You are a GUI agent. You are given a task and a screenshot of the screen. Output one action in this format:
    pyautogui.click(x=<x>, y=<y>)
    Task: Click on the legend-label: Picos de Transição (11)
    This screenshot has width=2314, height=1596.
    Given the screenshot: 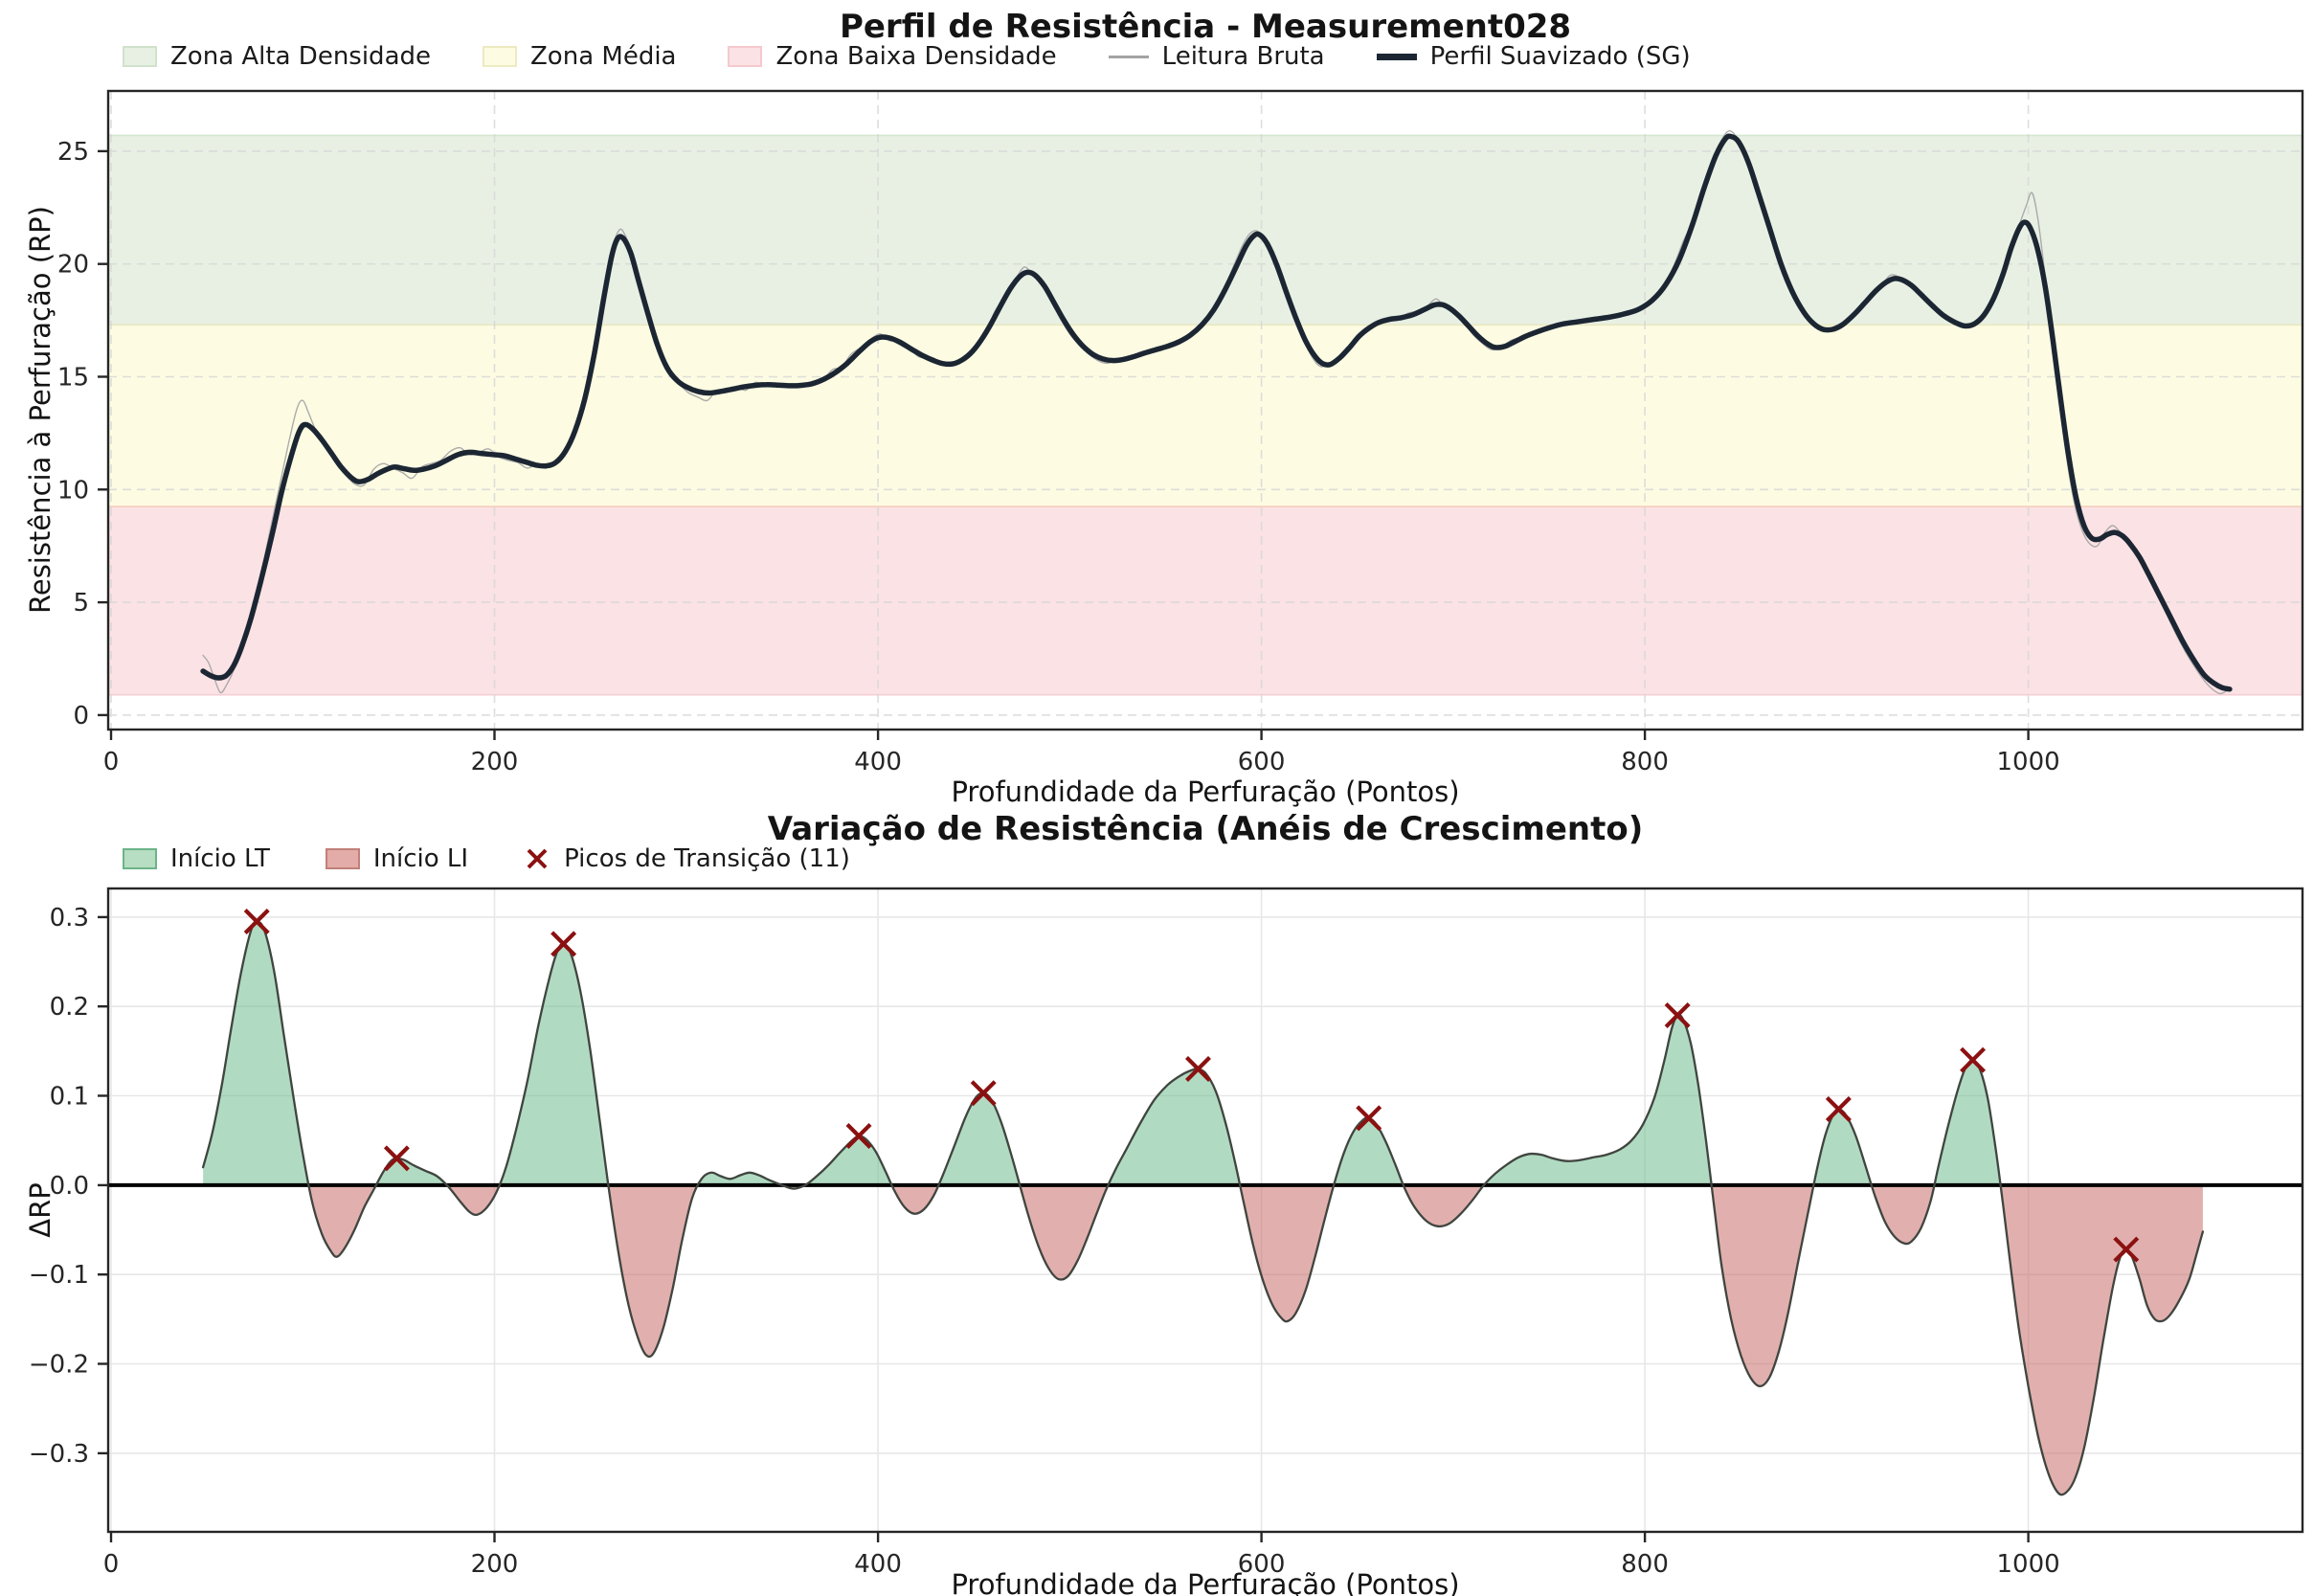 What is the action you would take?
    pyautogui.click(x=707, y=858)
    